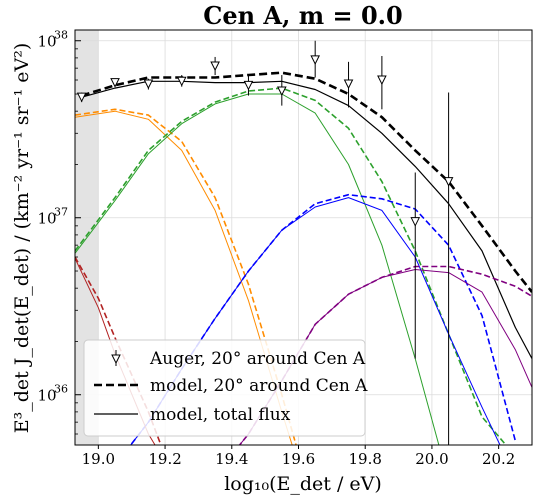  What do you see at coordinates (259, 386) in the screenshot?
I see `legend-label-model-20deg: model, 20° around Cen A` at bounding box center [259, 386].